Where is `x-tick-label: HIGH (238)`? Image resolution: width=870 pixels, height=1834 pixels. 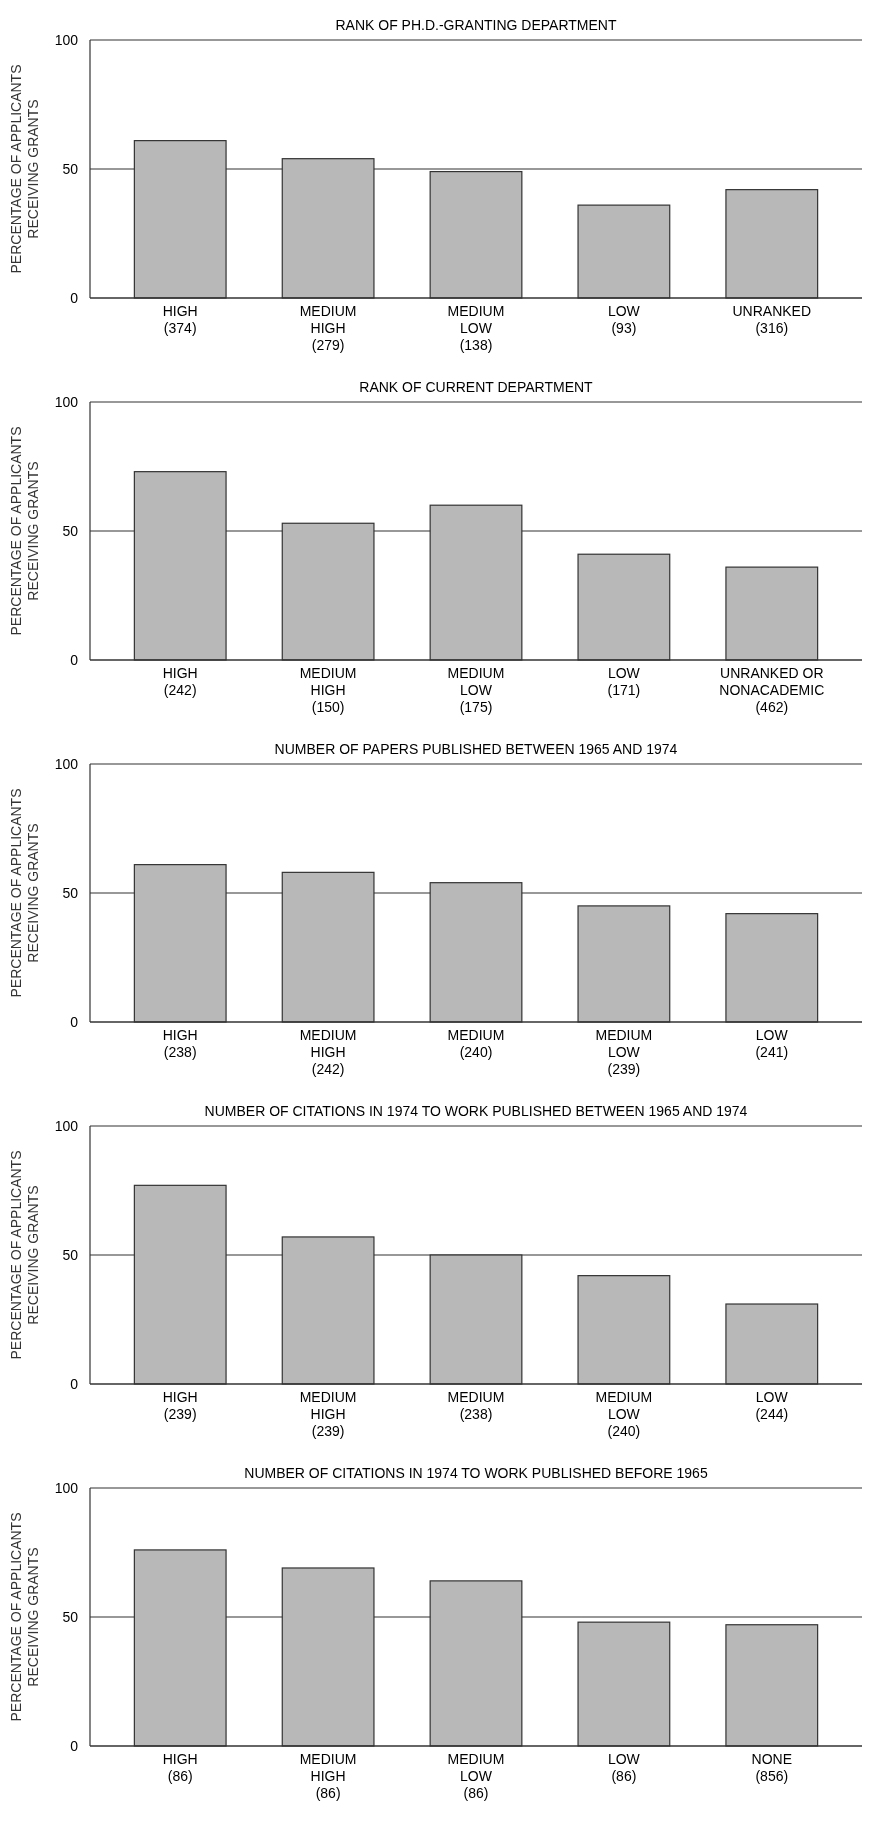
x-tick-label: HIGH (238) is located at coordinates (180, 1043).